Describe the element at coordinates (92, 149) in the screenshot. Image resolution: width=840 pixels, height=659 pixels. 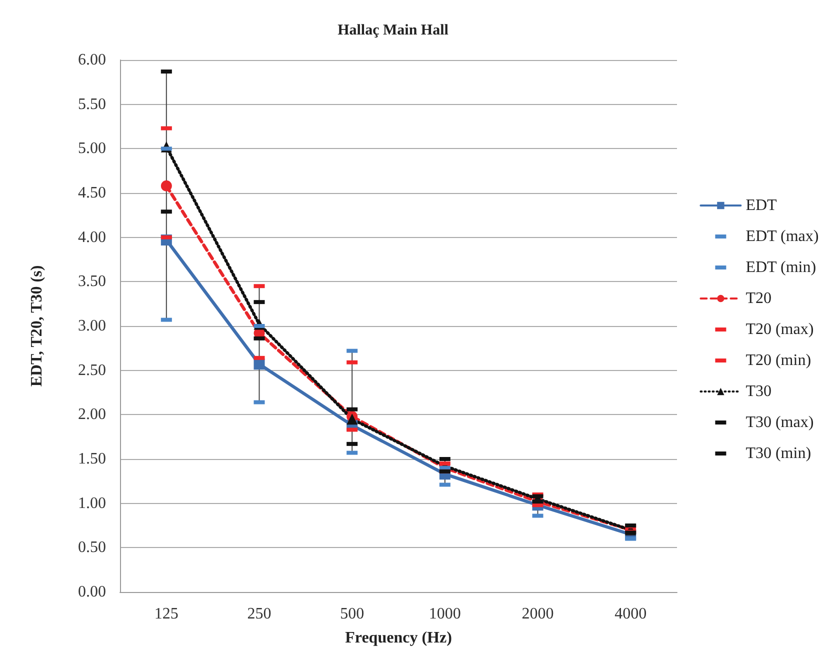
I see `y-tick-label: 5.00` at that location.